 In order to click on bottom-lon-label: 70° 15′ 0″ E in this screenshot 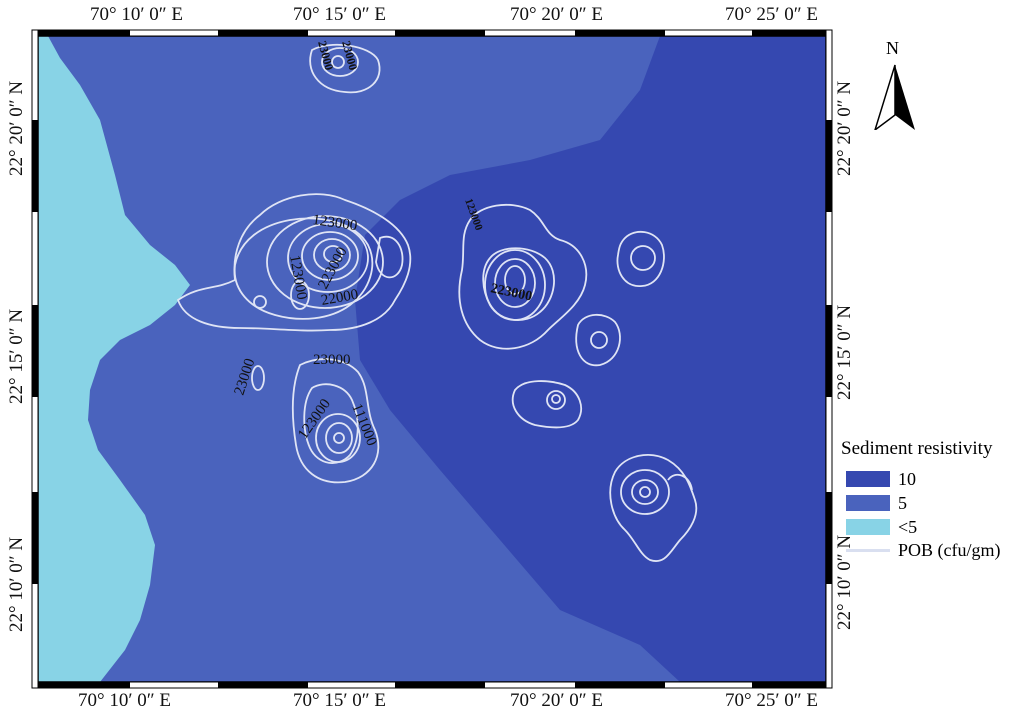, I will do `click(340, 700)`.